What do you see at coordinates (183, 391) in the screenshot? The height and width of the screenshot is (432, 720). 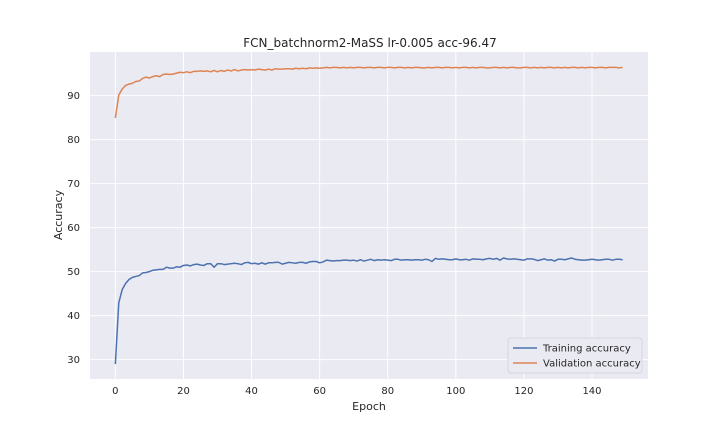 I see `x-tick-label: 20` at bounding box center [183, 391].